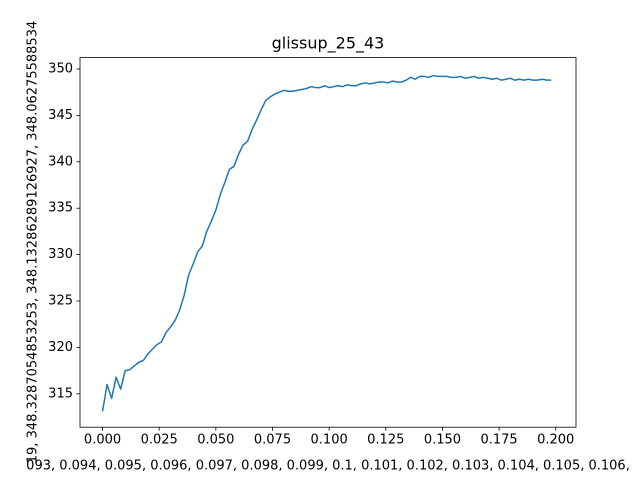  What do you see at coordinates (385, 440) in the screenshot?
I see `x-tick-label: 0.125` at bounding box center [385, 440].